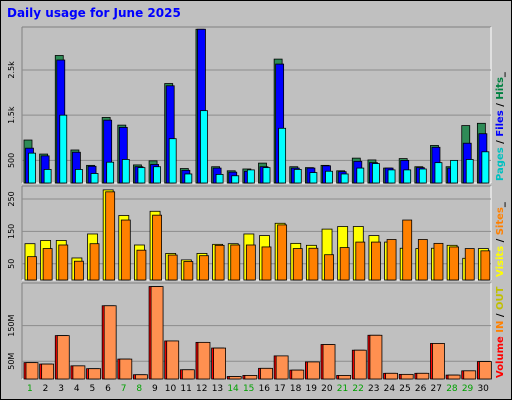  Describe the element at coordinates (500, 164) in the screenshot. I see `legend-pages: Pages` at that location.